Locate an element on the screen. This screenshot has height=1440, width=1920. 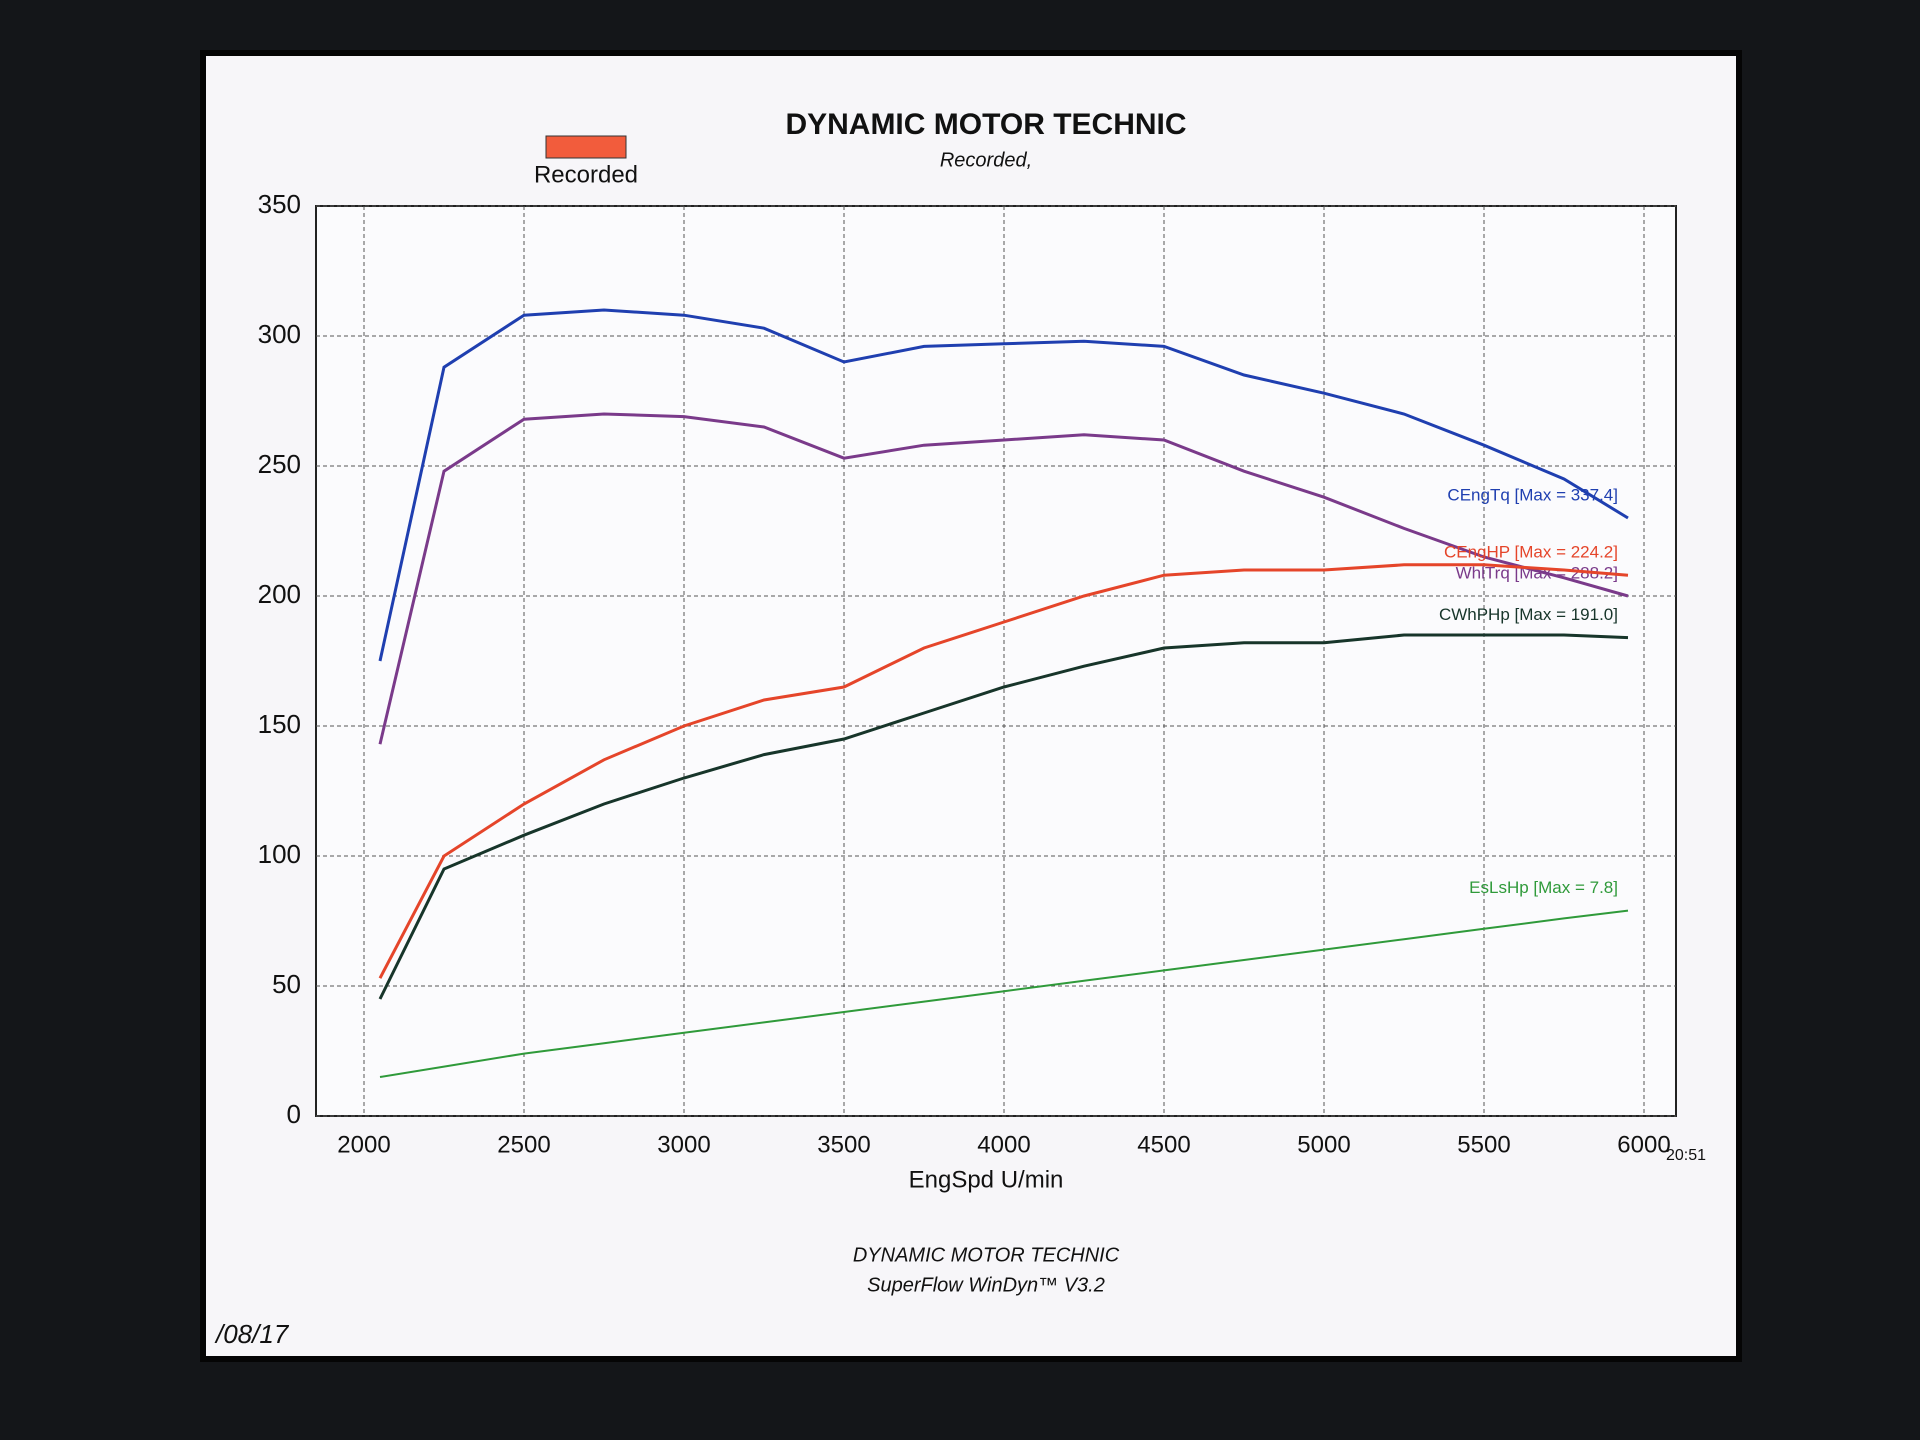
y-tick-label: 0 is located at coordinates (294, 1114).